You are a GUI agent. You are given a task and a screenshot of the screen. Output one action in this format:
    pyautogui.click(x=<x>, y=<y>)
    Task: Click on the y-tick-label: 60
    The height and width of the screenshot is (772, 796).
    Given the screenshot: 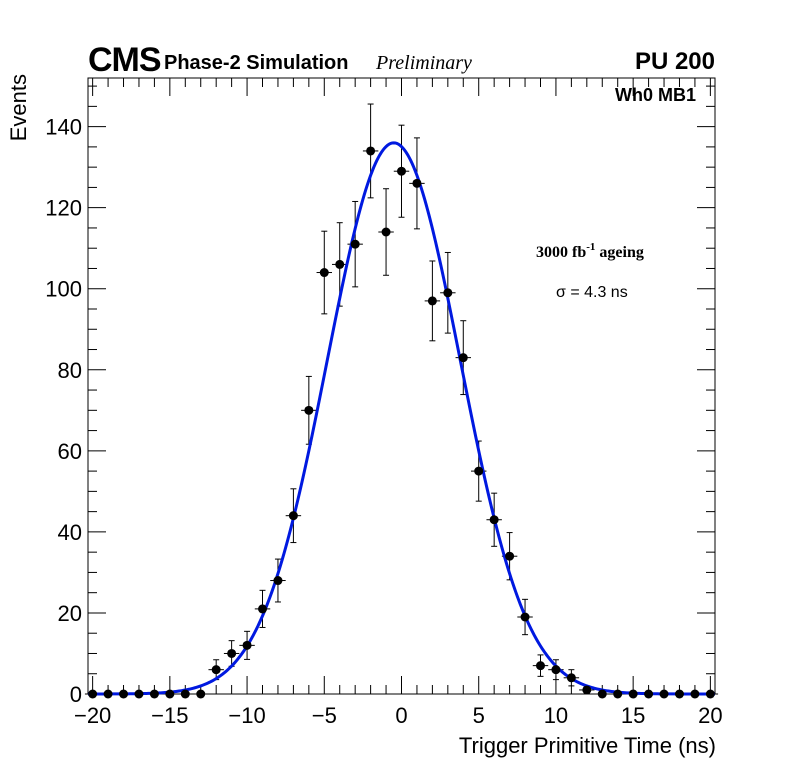 What is the action you would take?
    pyautogui.click(x=70, y=451)
    